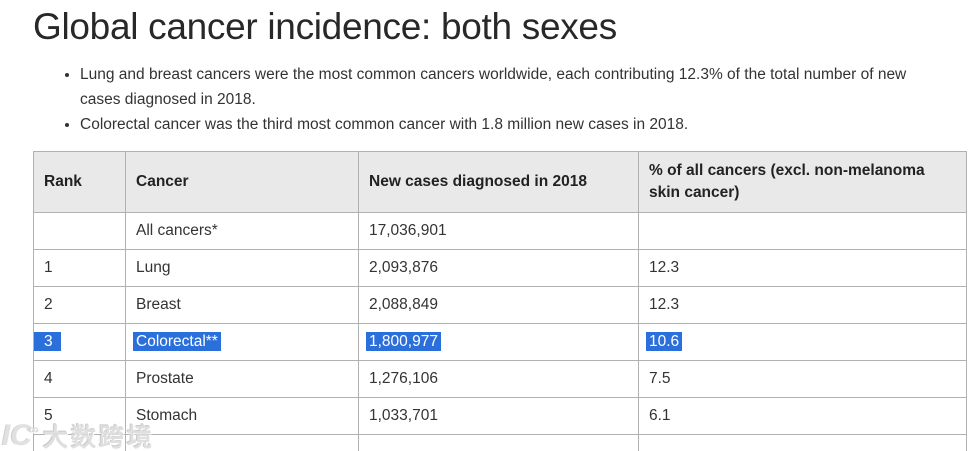  I want to click on cases-cell: 2,093,876, so click(498, 268).